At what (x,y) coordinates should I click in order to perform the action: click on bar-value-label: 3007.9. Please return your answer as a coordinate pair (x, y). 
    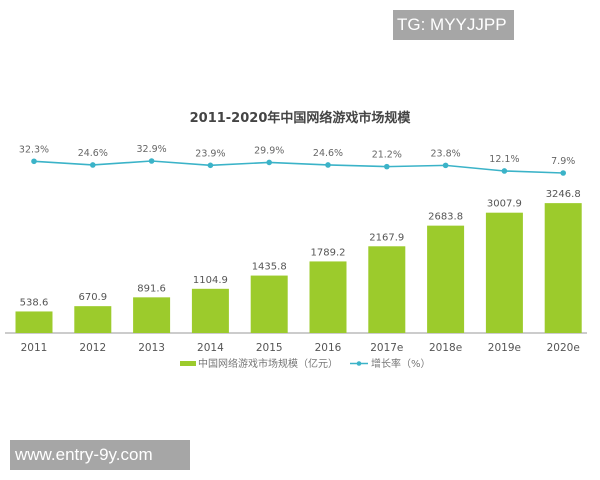
    Looking at the image, I should click on (504, 204).